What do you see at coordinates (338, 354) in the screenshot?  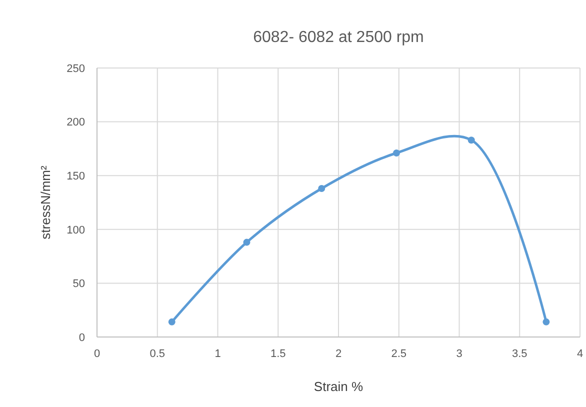 I see `x-tick-label: 2` at bounding box center [338, 354].